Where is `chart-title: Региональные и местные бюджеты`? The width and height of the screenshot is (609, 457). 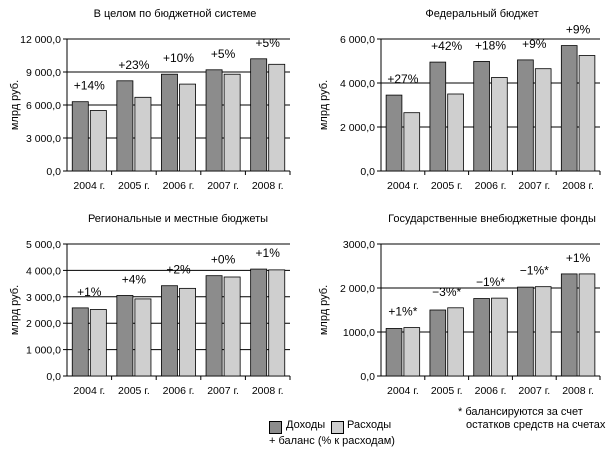
chart-title: Региональные и местные бюджеты is located at coordinates (178, 219).